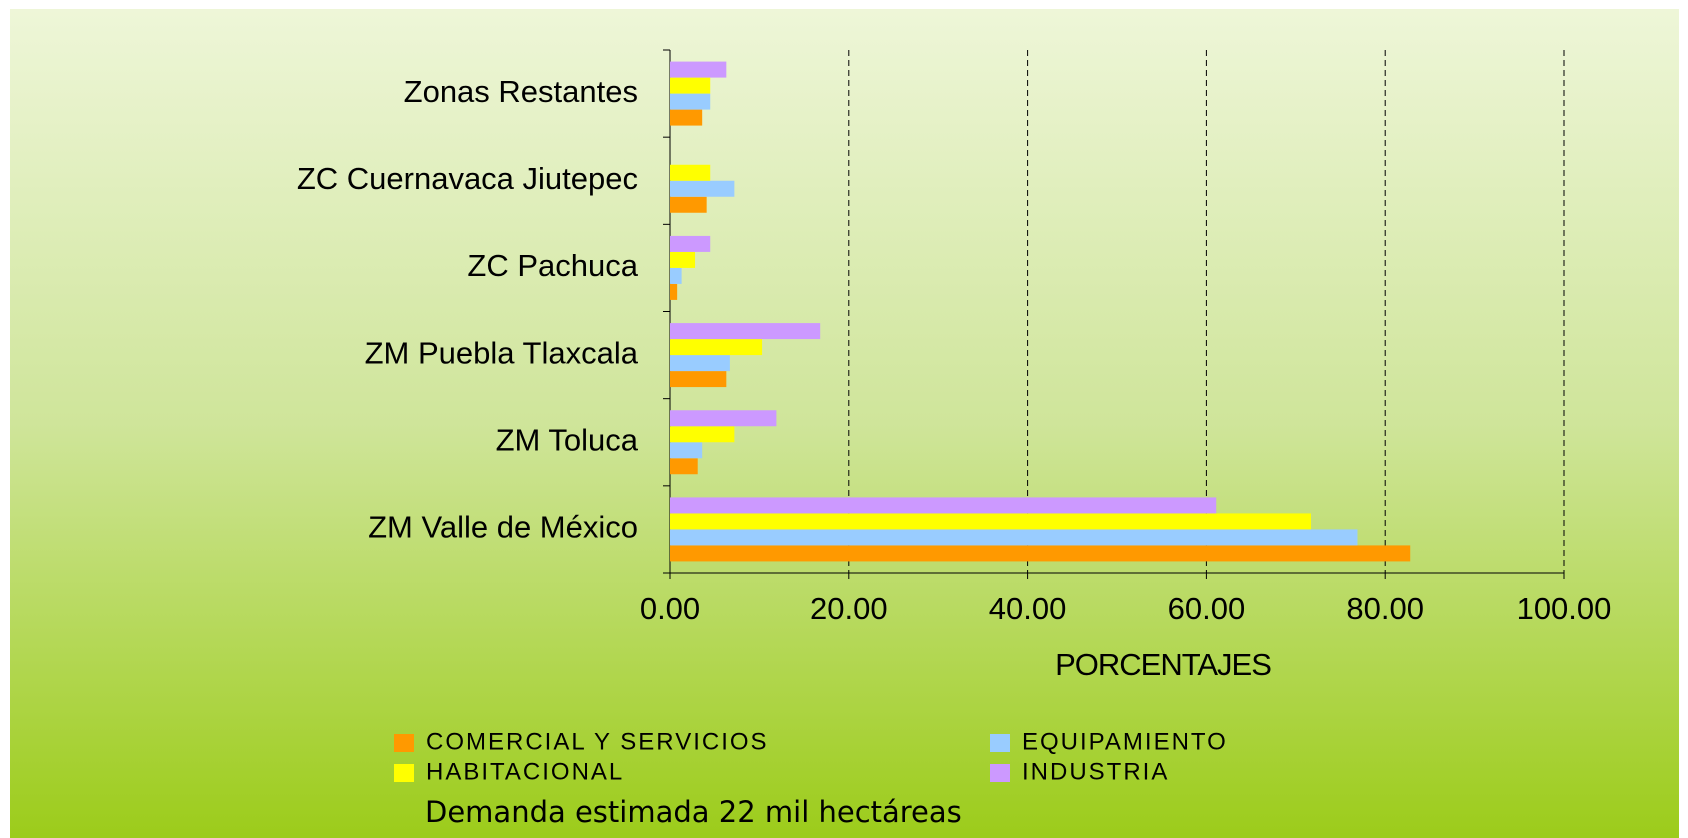  Describe the element at coordinates (521, 91) in the screenshot. I see `y-tick-label: Zonas Restantes` at that location.